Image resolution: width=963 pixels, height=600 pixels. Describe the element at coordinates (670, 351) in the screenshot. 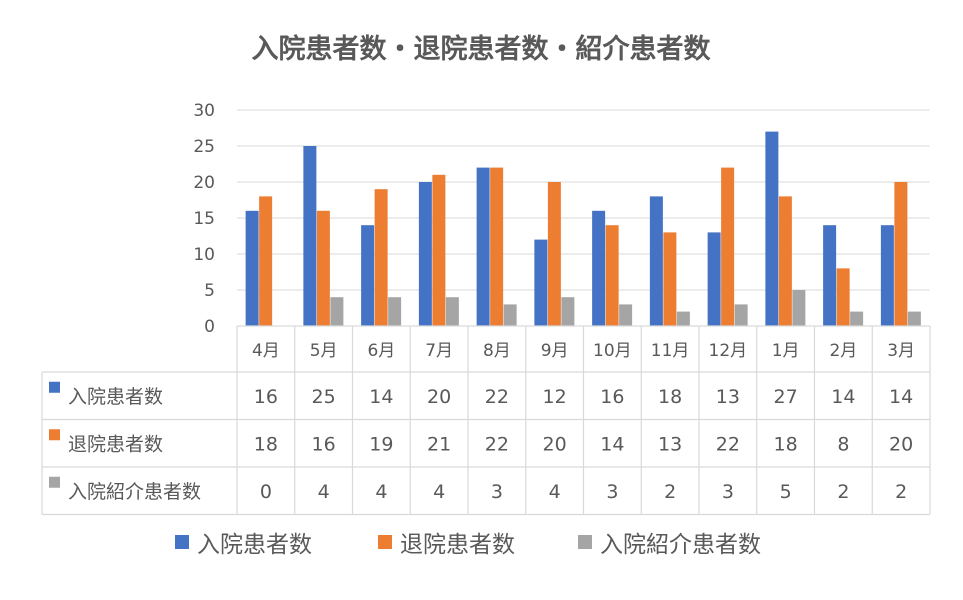

I see `x-tick-label: 11月` at that location.